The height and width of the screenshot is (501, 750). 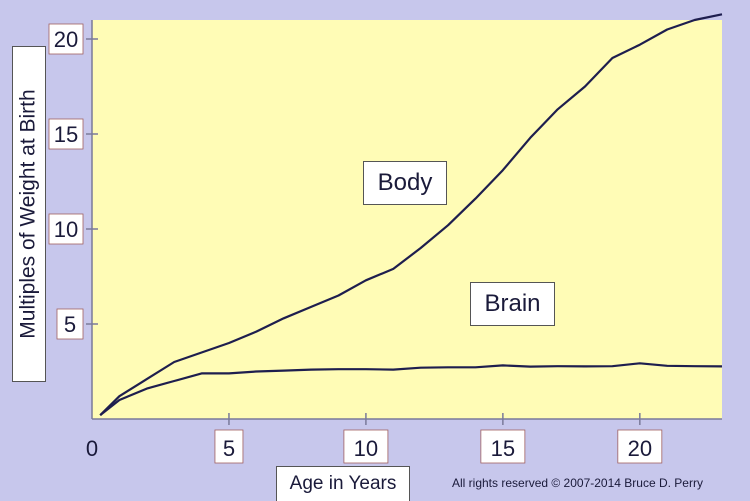 What do you see at coordinates (29, 214) in the screenshot?
I see `y-axis-label: Multiples of Weight at Birth` at bounding box center [29, 214].